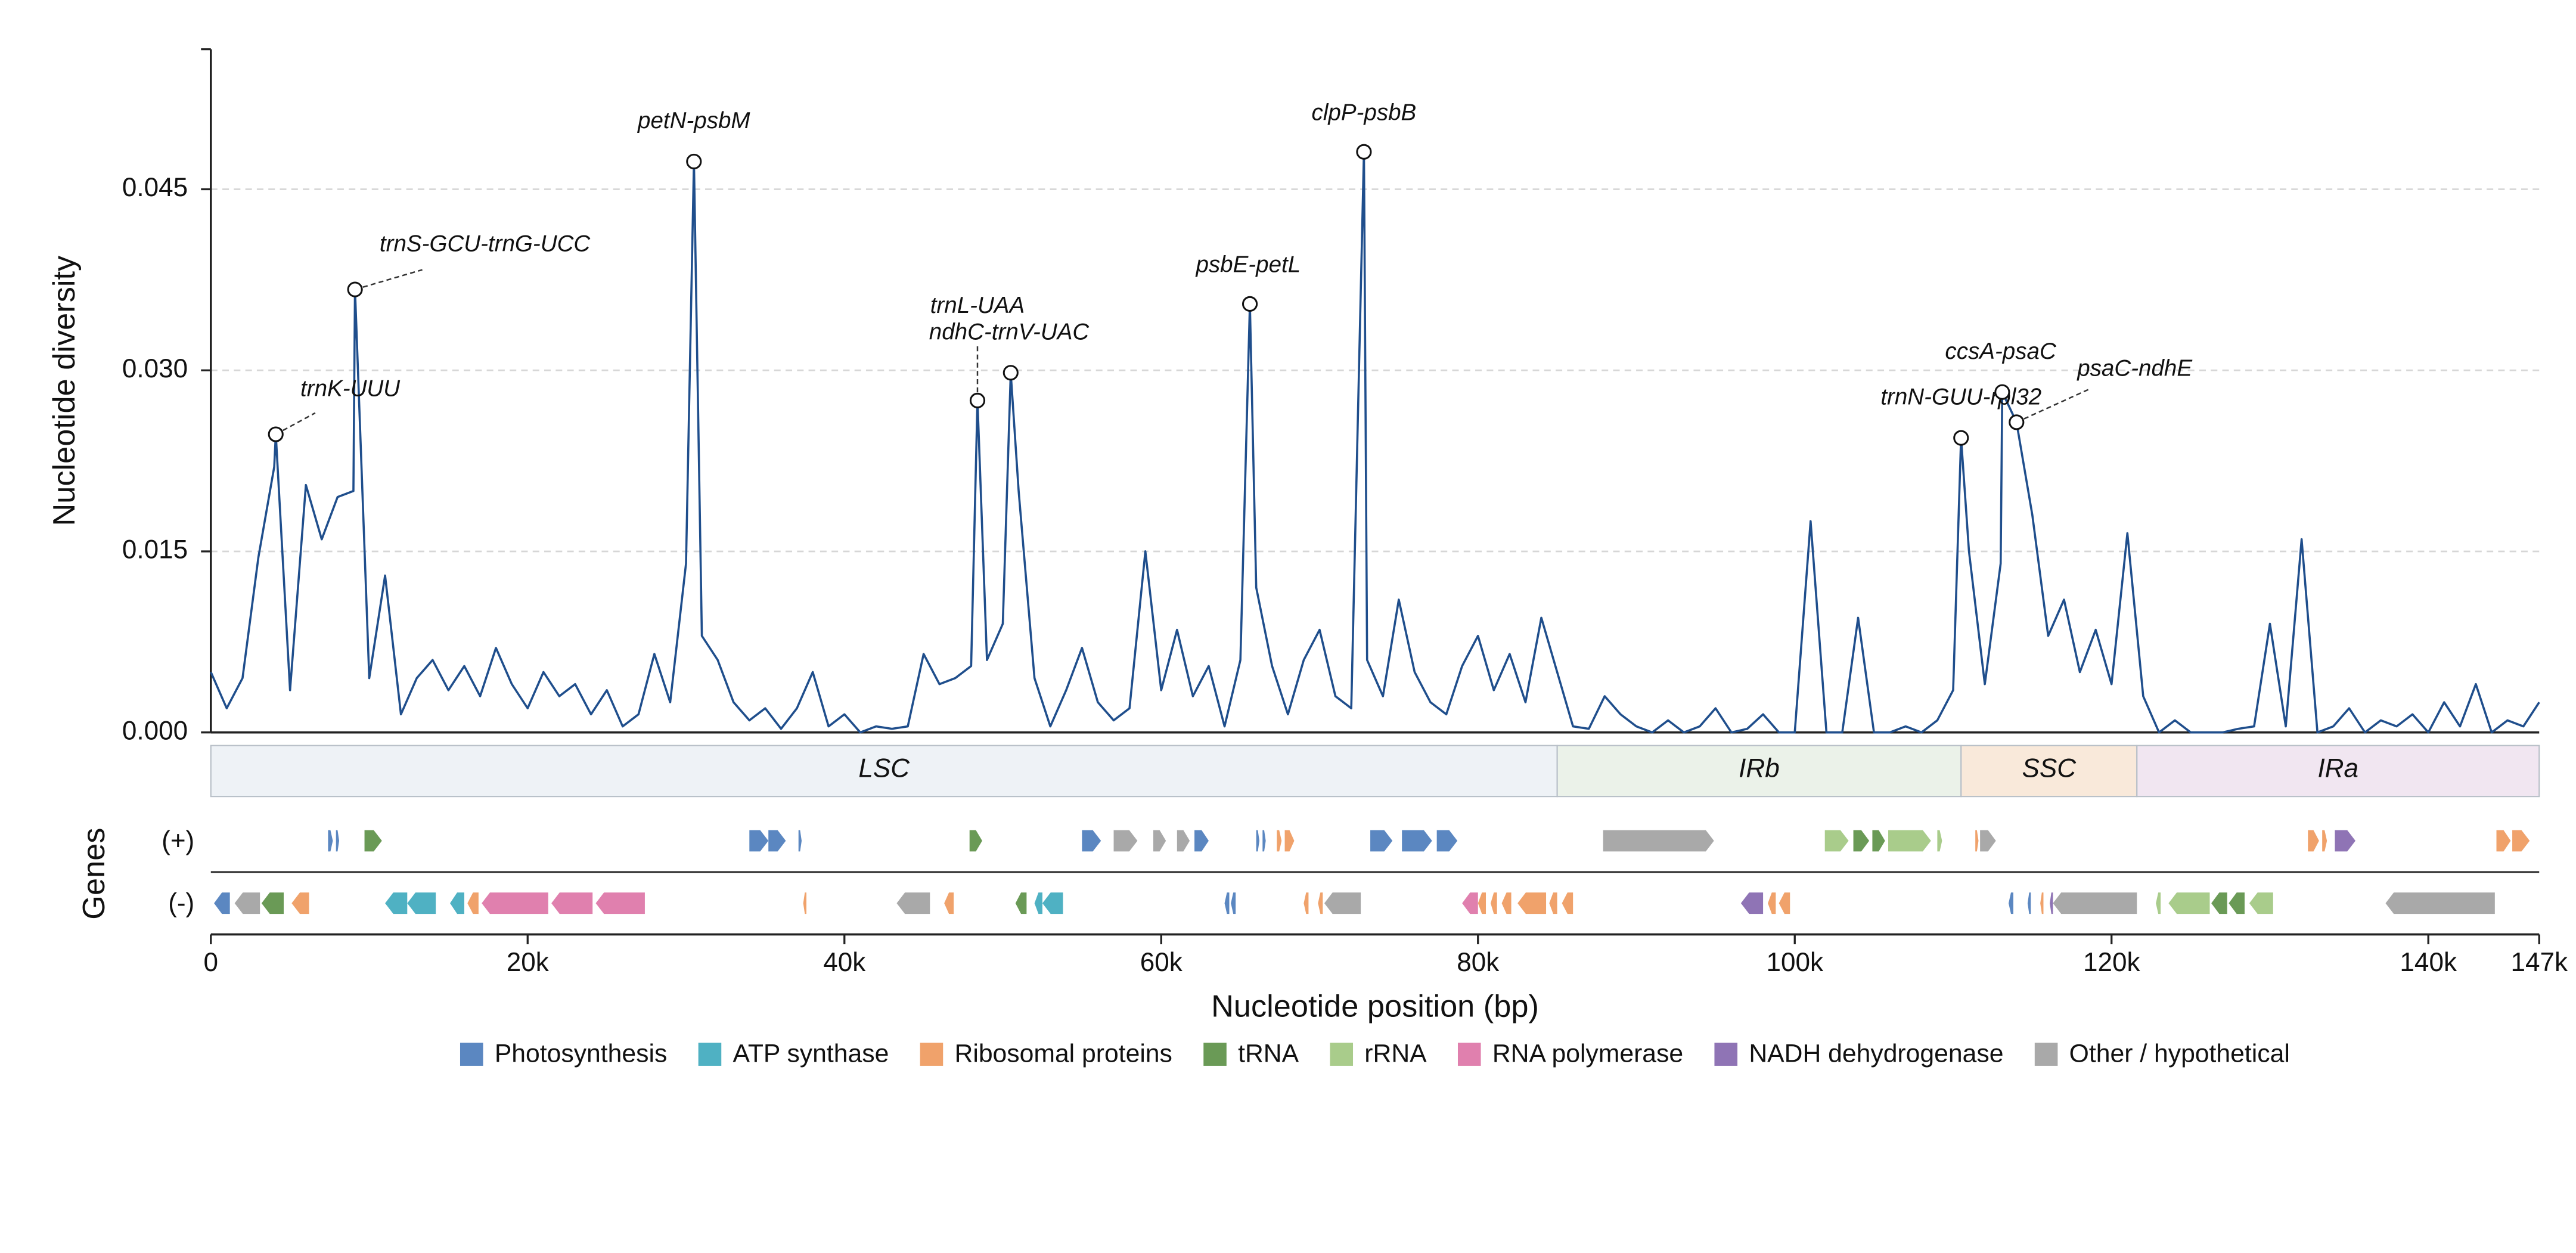  Describe the element at coordinates (1248, 265) in the screenshot. I see `peak-label: psbE-petL` at that location.